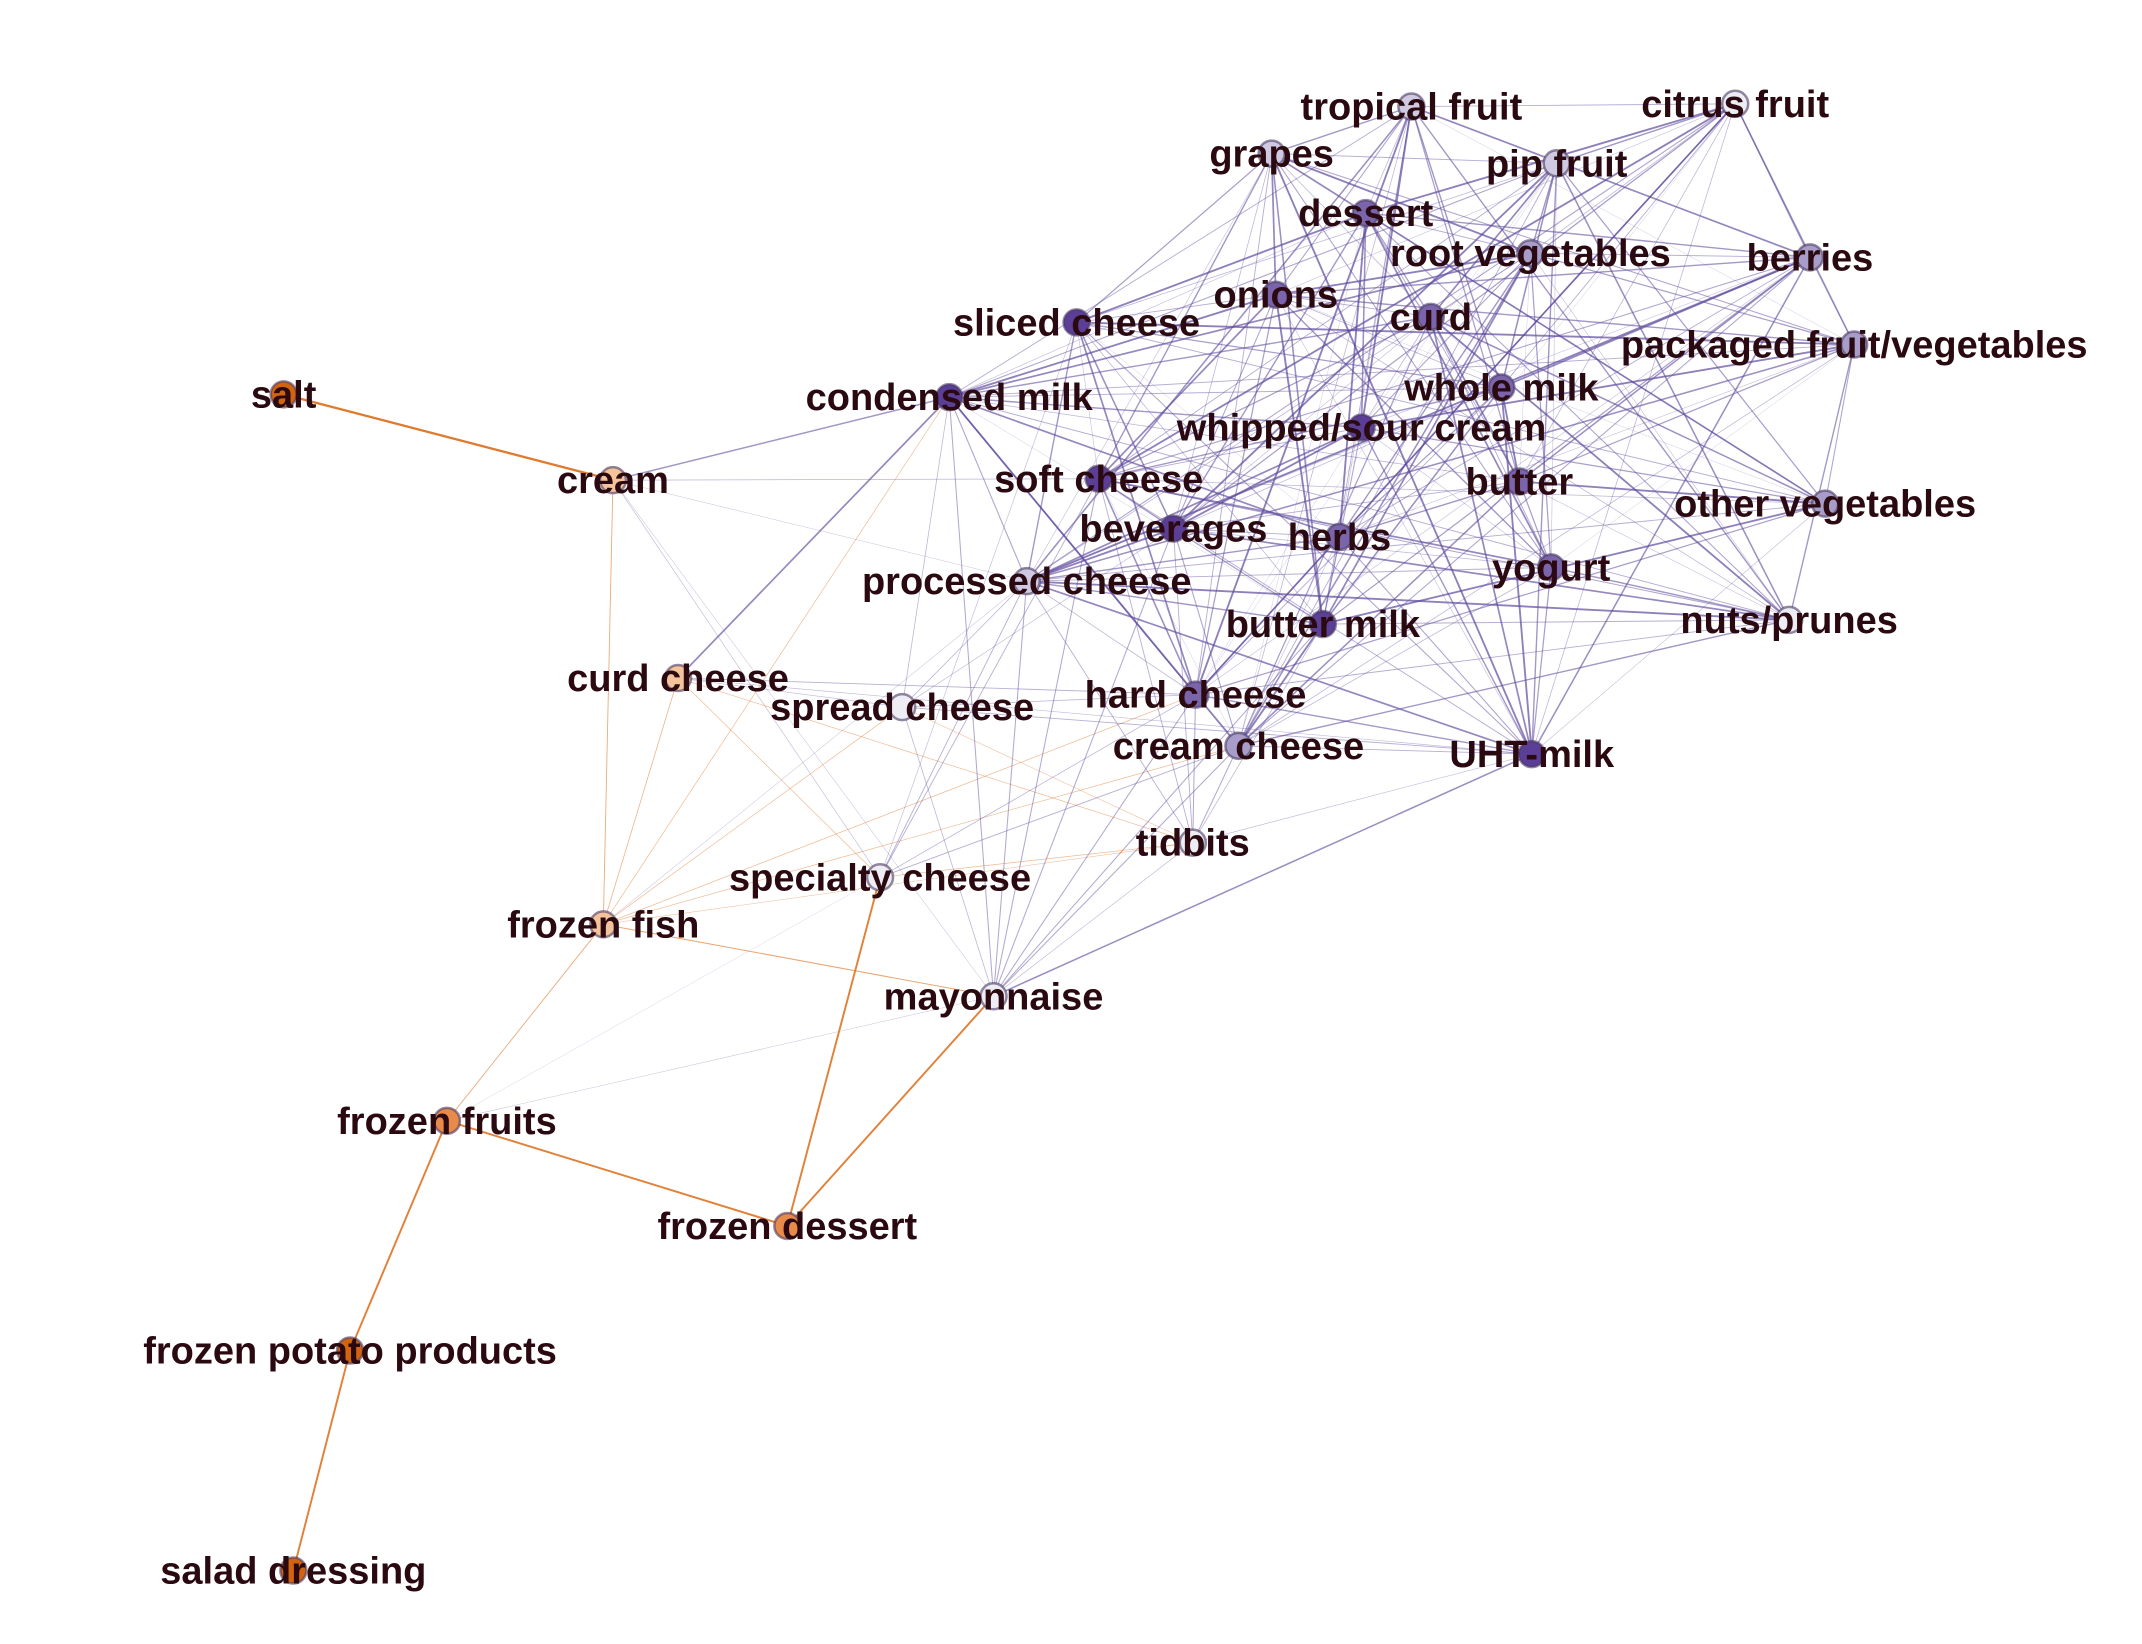  Describe the element at coordinates (678, 678) in the screenshot. I see `node-curd_cheese` at that location.